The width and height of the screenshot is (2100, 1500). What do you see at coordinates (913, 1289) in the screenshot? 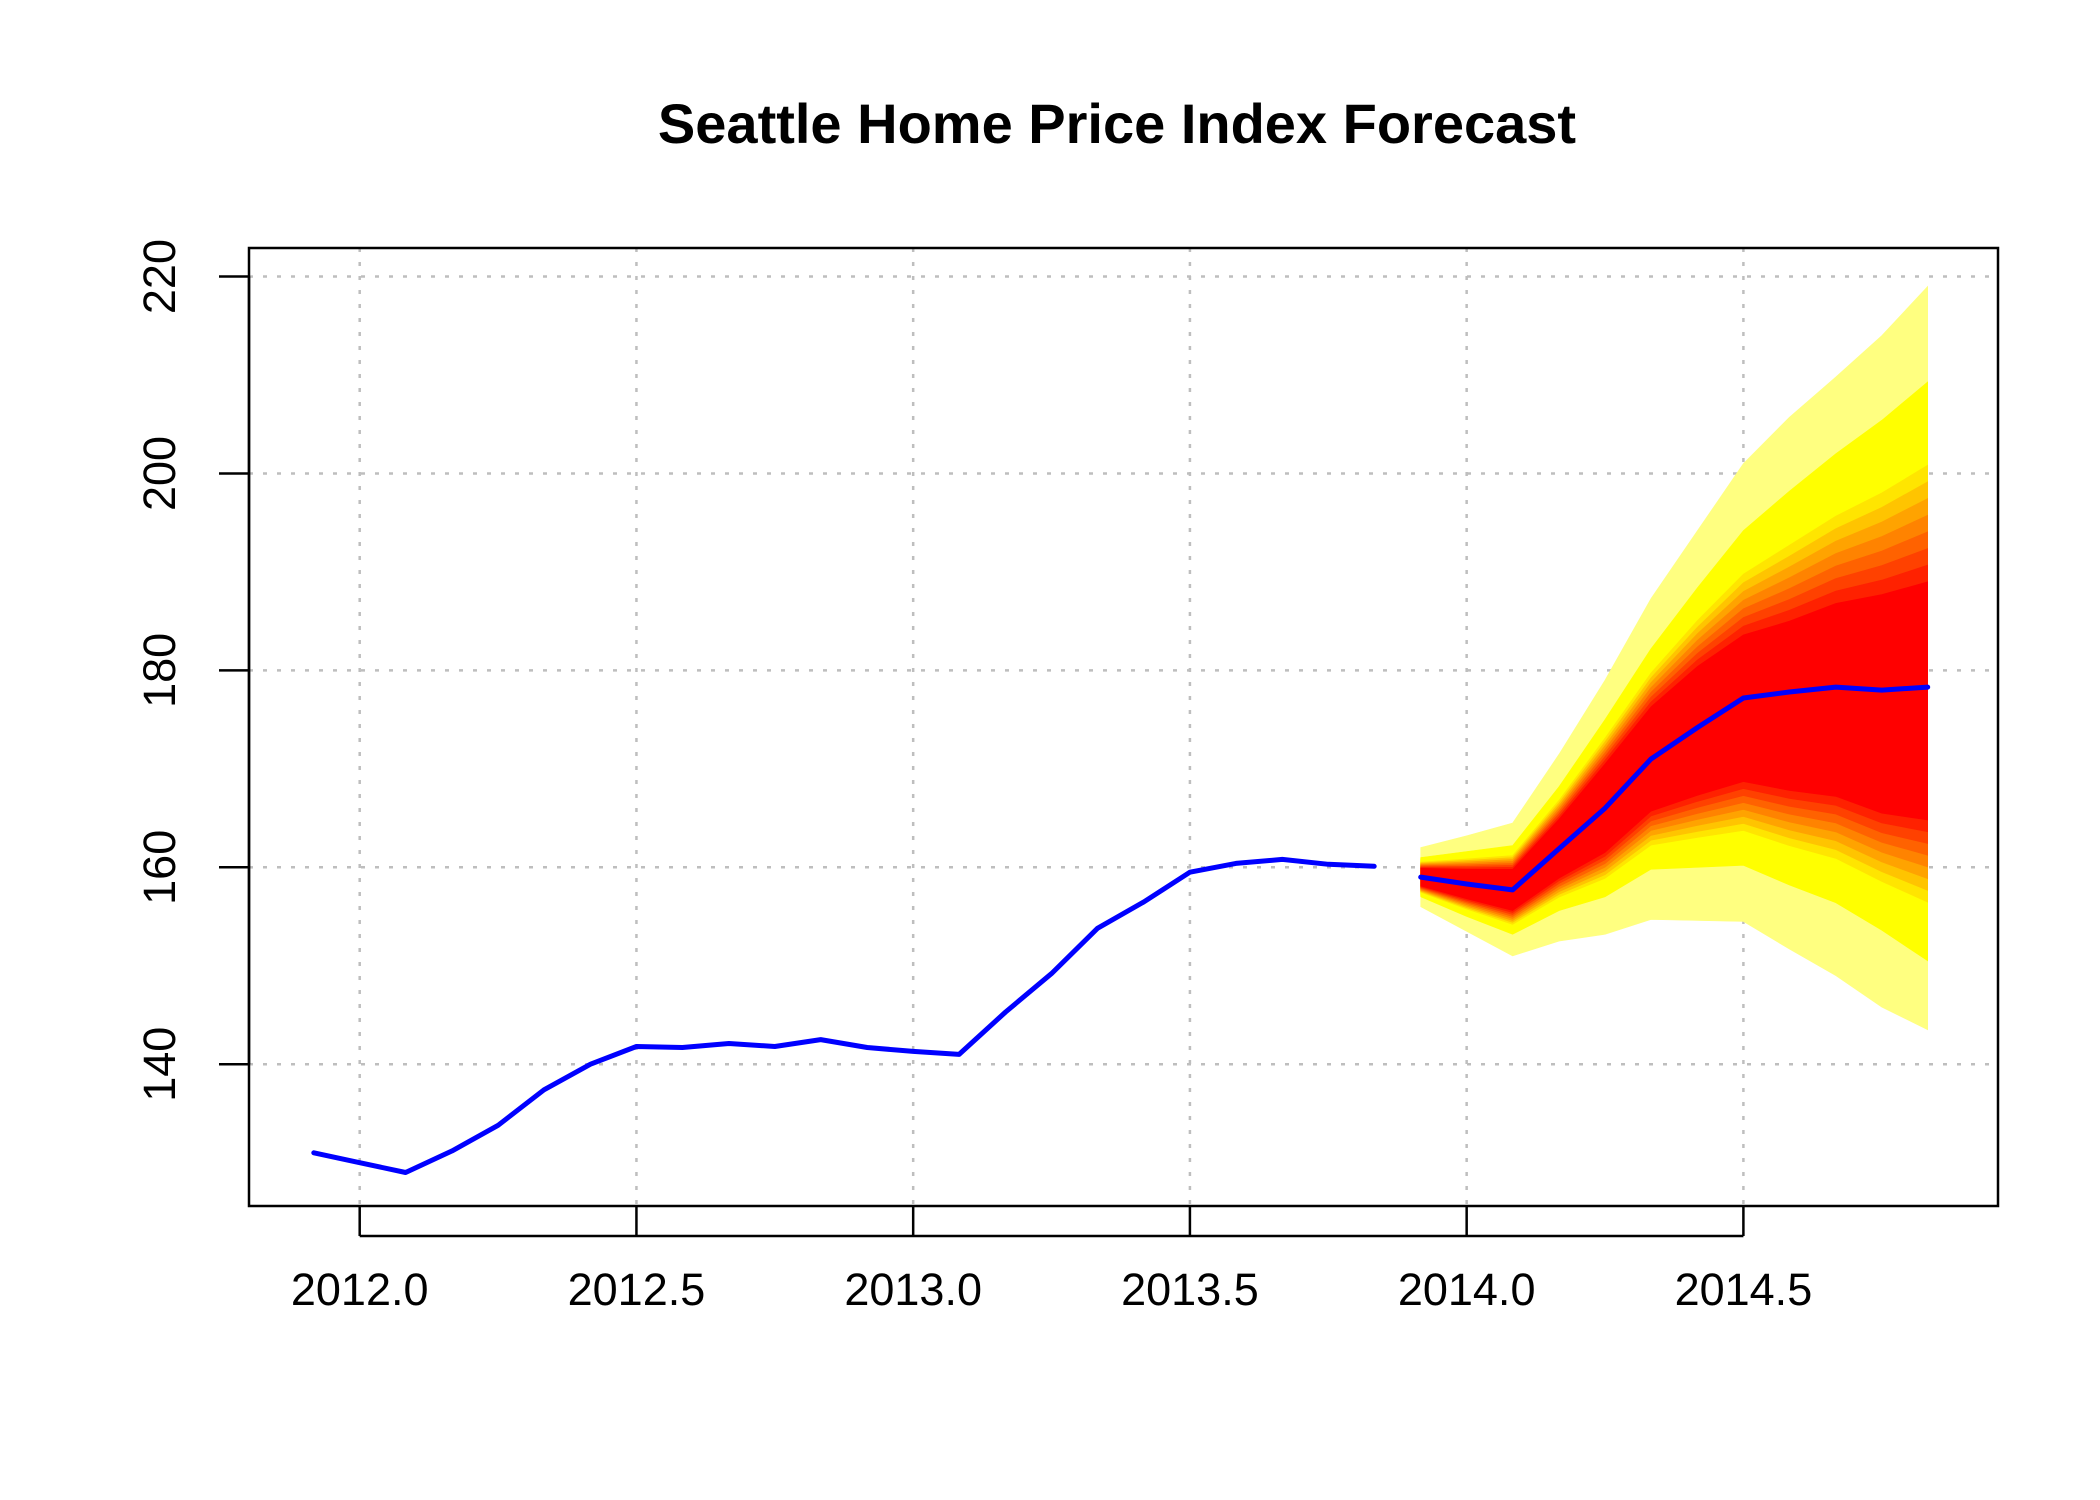
I see `x-tick-label: 2013.0` at bounding box center [913, 1289].